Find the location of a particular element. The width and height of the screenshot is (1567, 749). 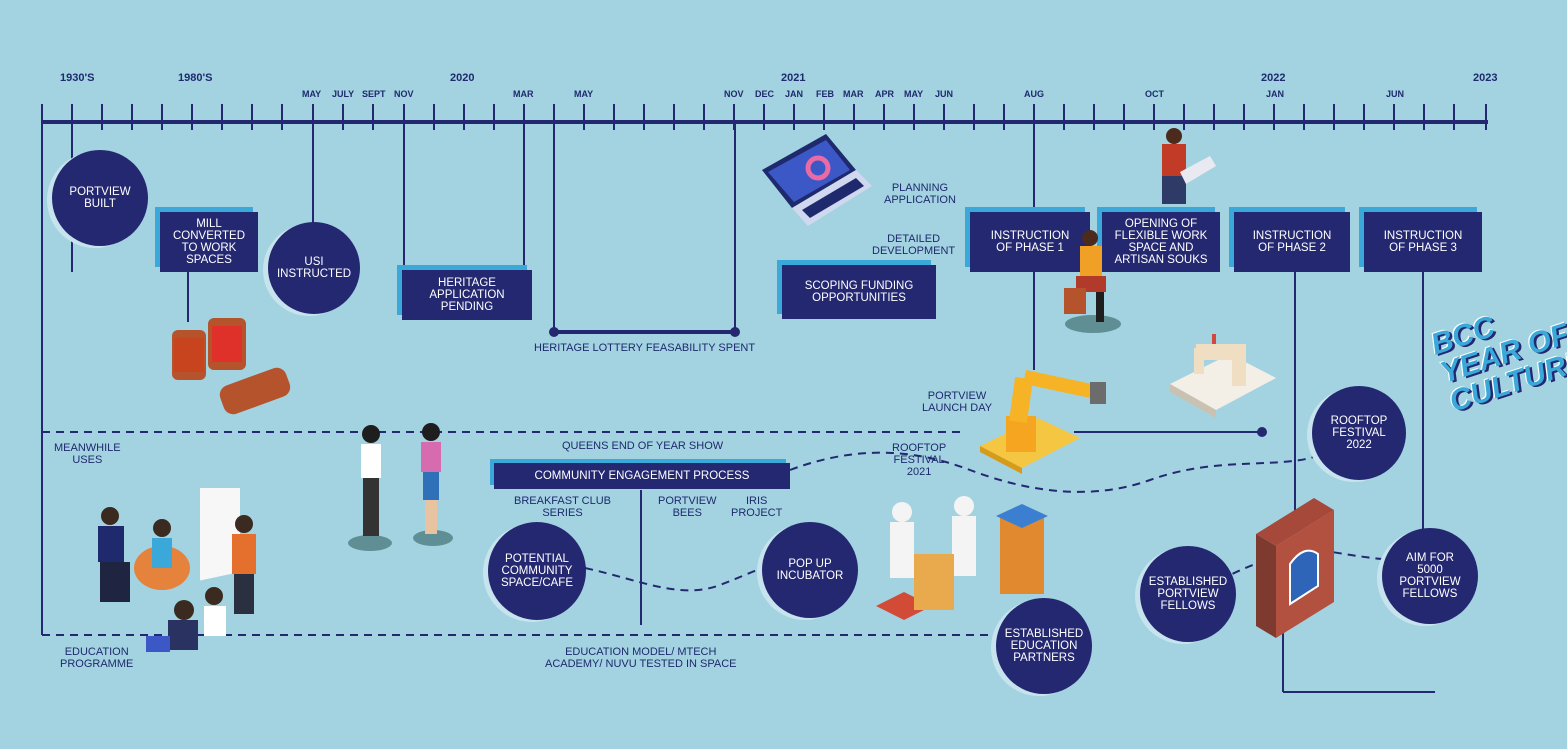

laptop-man-icon is located at coordinates (1189, 166).